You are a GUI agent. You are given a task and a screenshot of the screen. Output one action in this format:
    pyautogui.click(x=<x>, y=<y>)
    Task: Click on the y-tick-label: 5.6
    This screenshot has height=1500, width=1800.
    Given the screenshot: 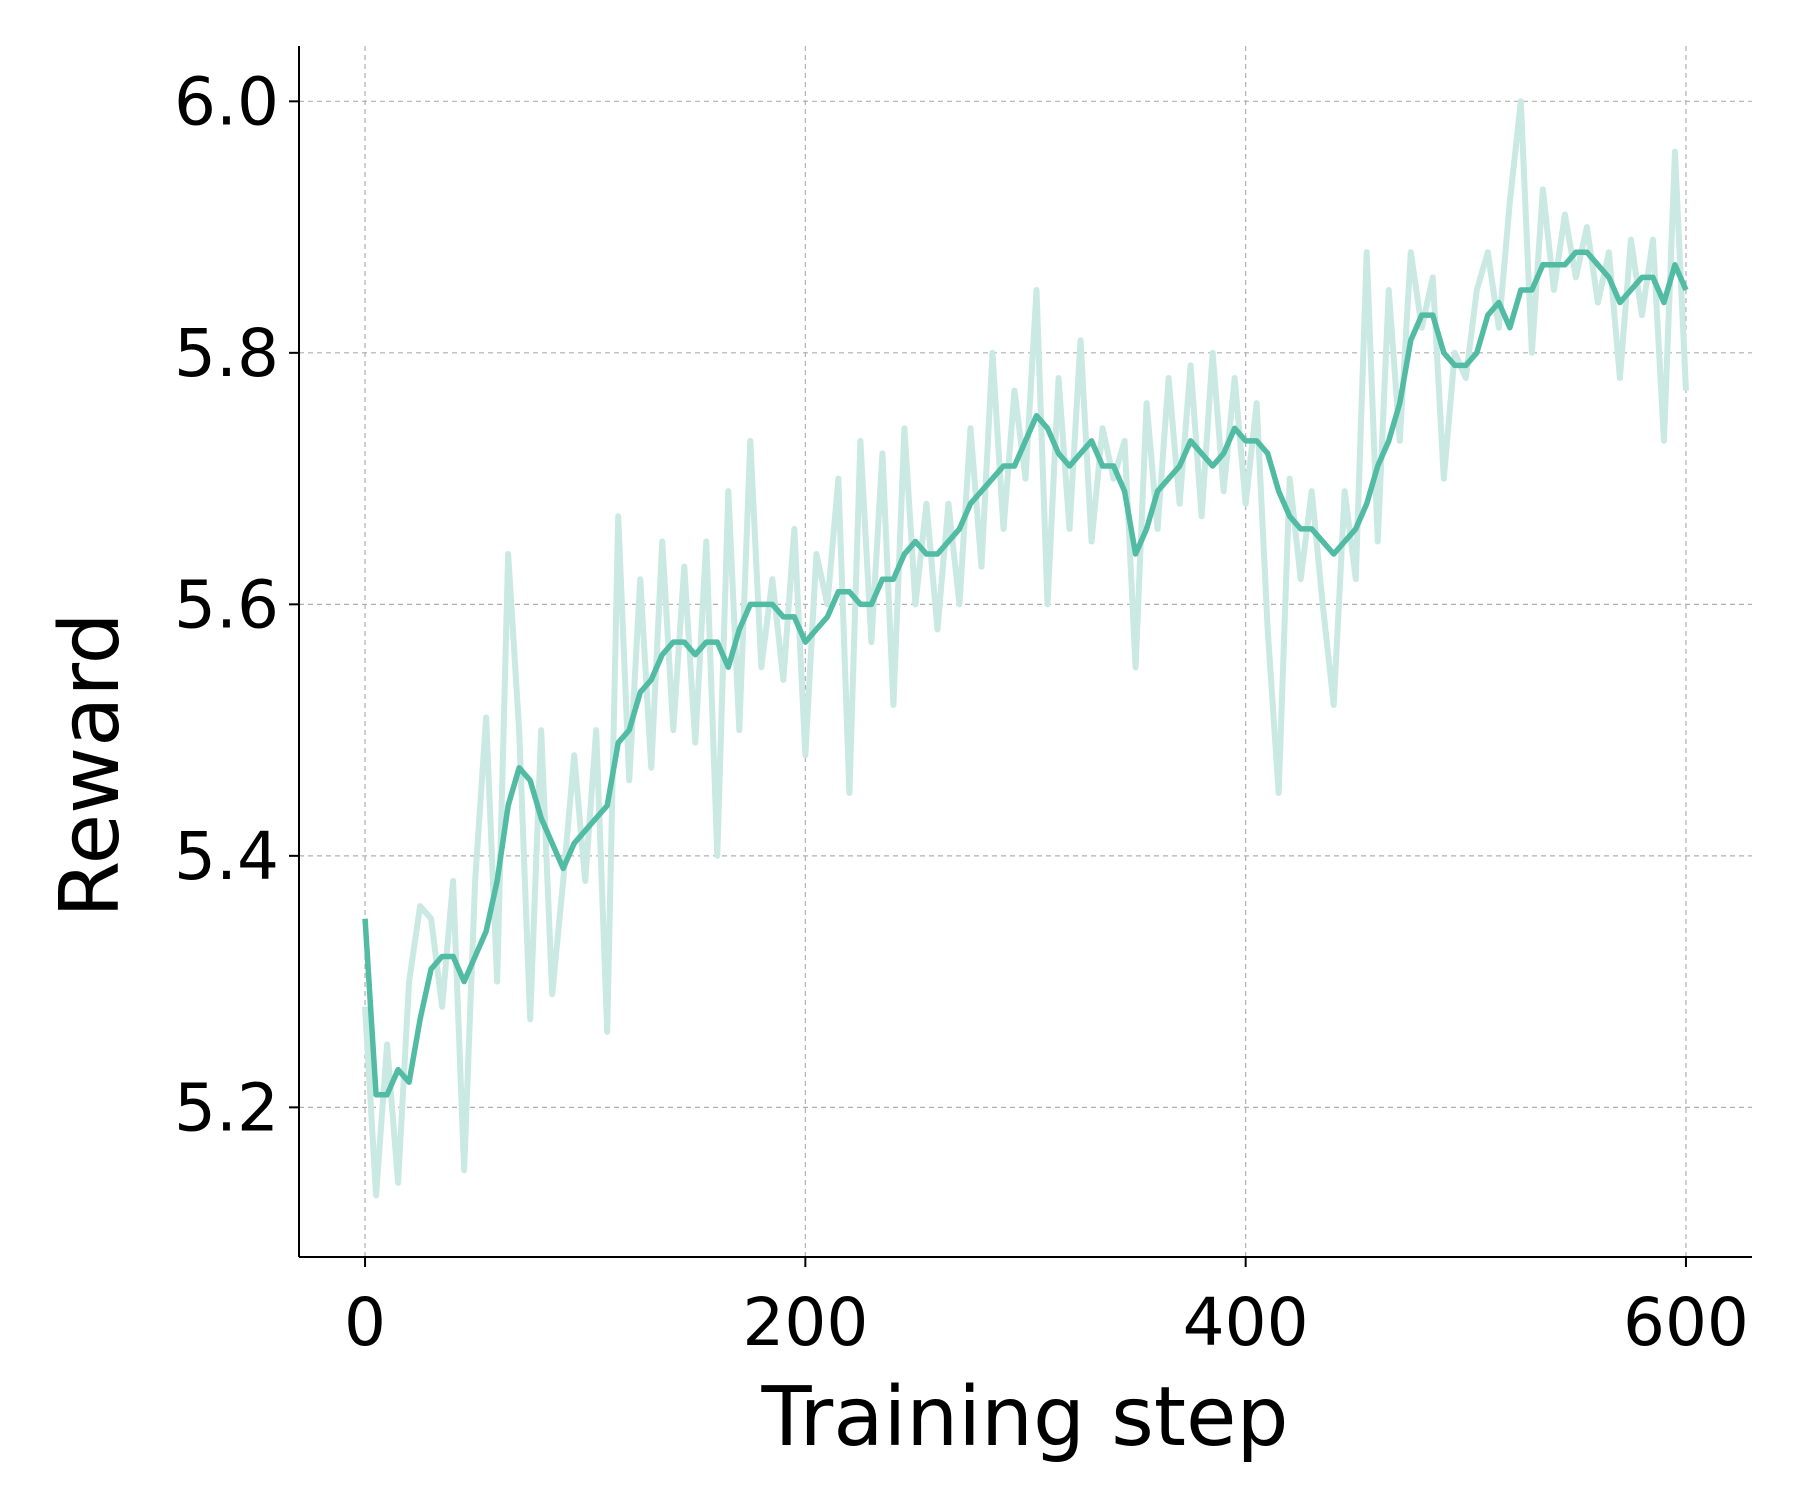 What is the action you would take?
    pyautogui.click(x=226, y=604)
    